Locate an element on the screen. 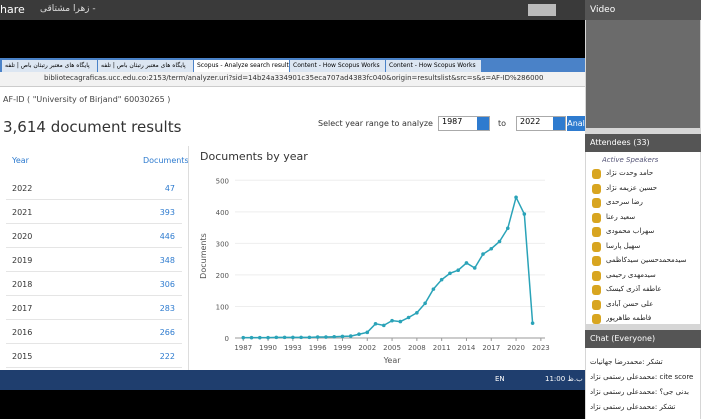  y-tick-label: 500 is located at coordinates (222, 181).